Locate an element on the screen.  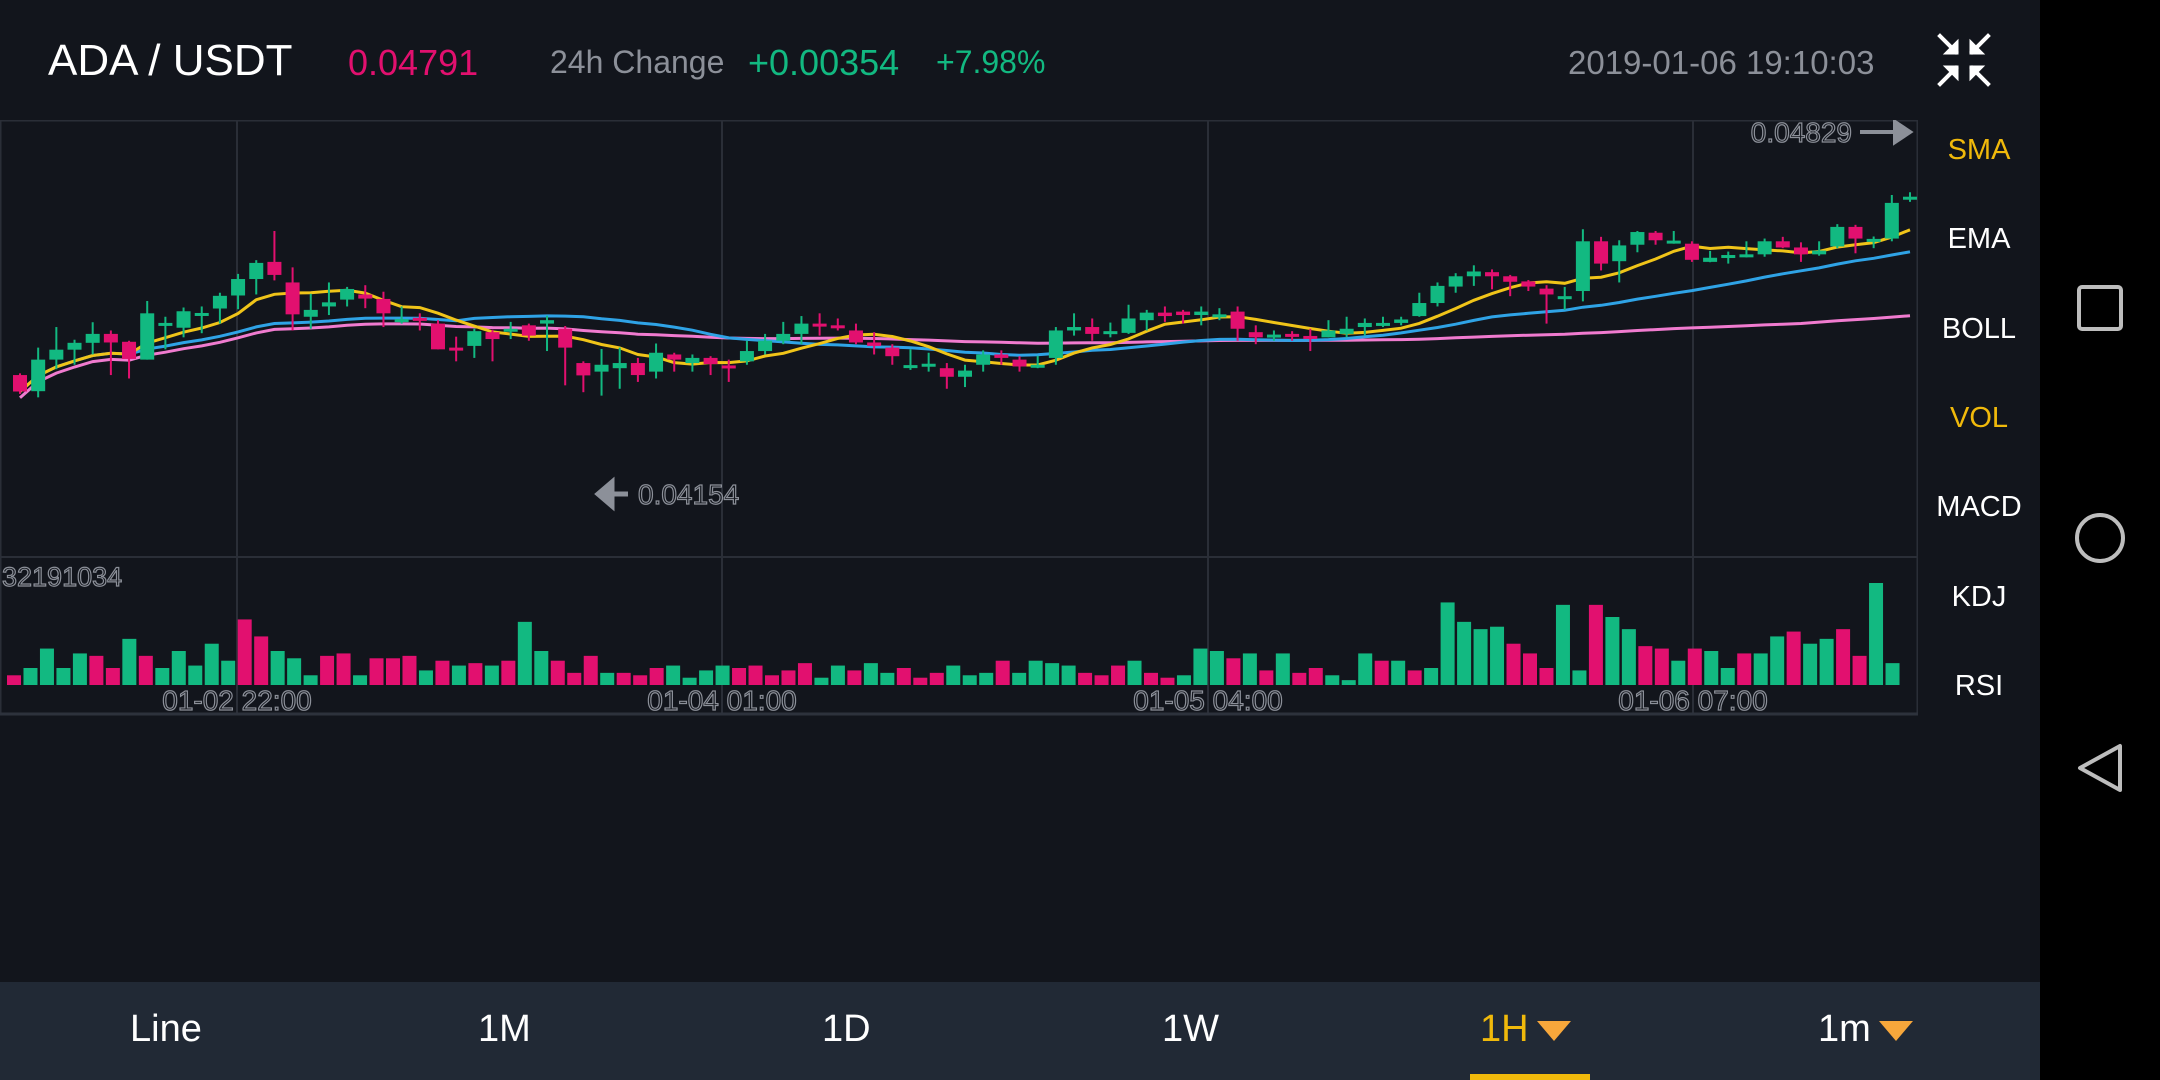
arrow-left-icon is located at coordinates (611, 494).